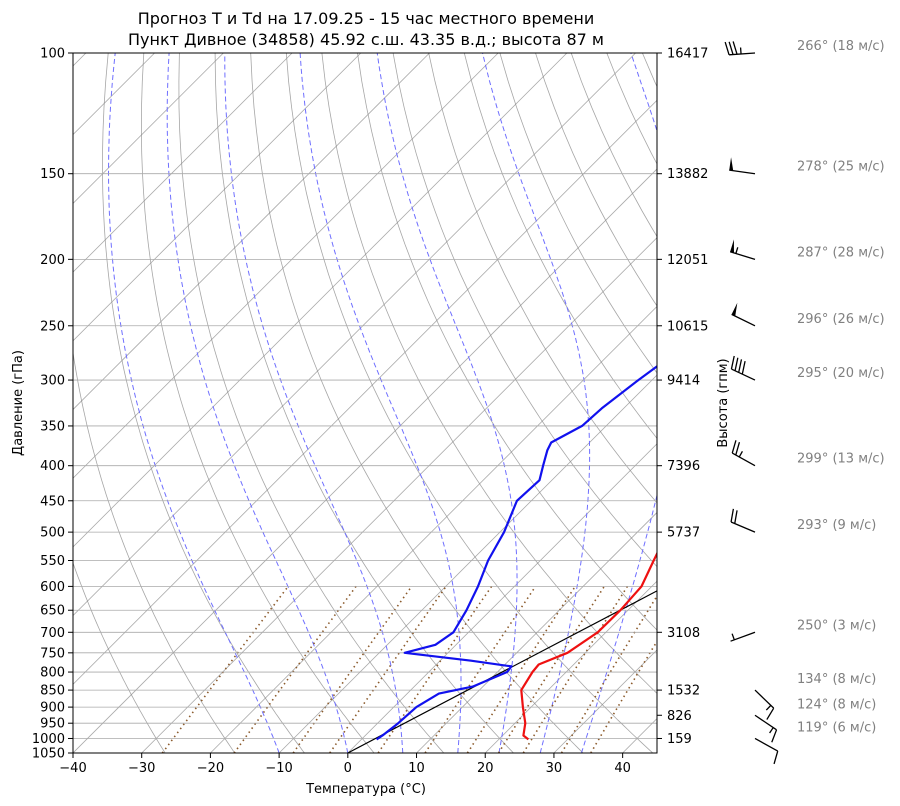 The height and width of the screenshot is (806, 900). I want to click on y-tick-label: 1050, so click(48, 754).